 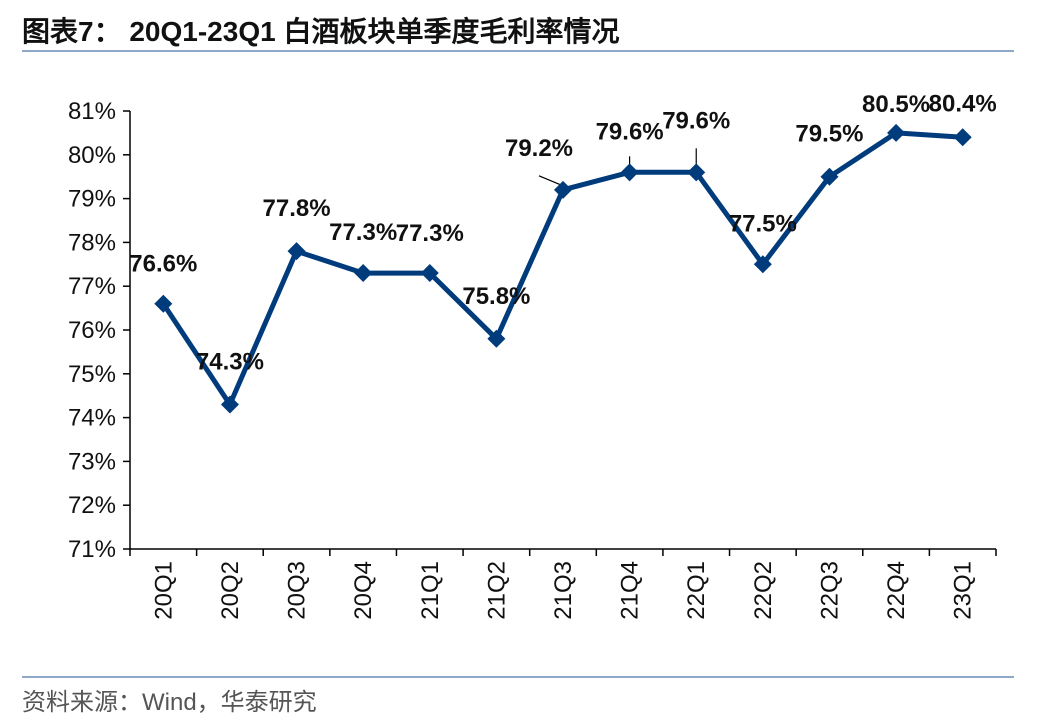 What do you see at coordinates (92, 549) in the screenshot?
I see `y-tick-label: 71%` at bounding box center [92, 549].